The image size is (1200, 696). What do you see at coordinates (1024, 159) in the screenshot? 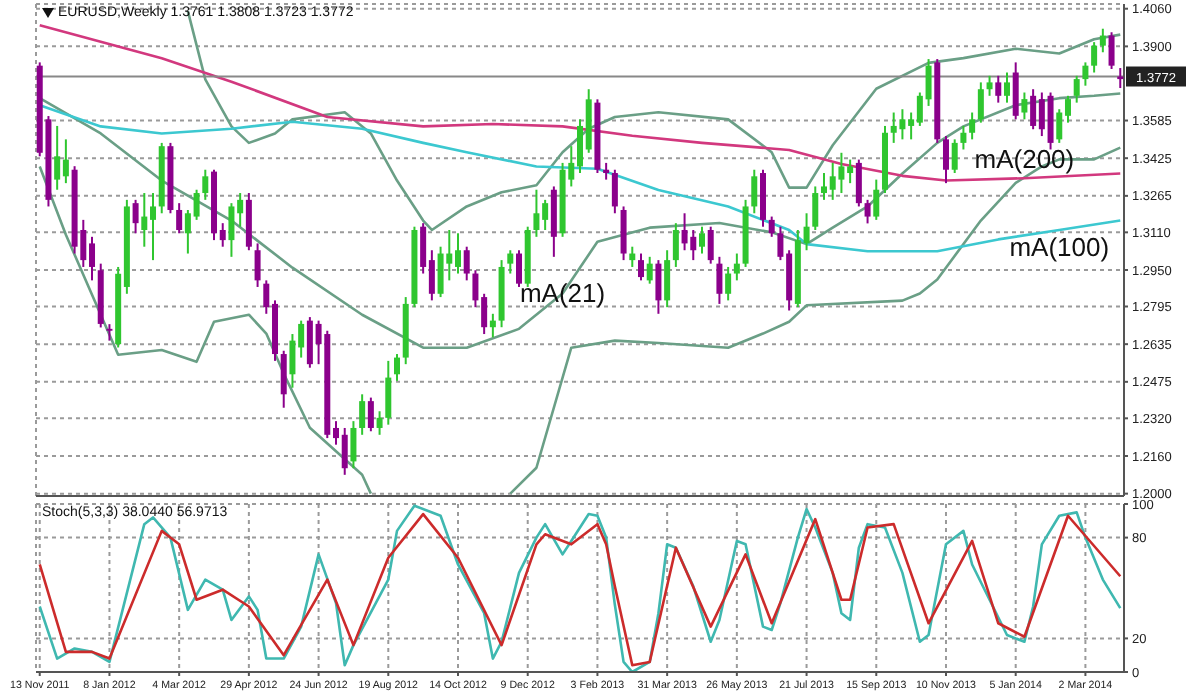
I see `series-label: mA(200)` at bounding box center [1024, 159].